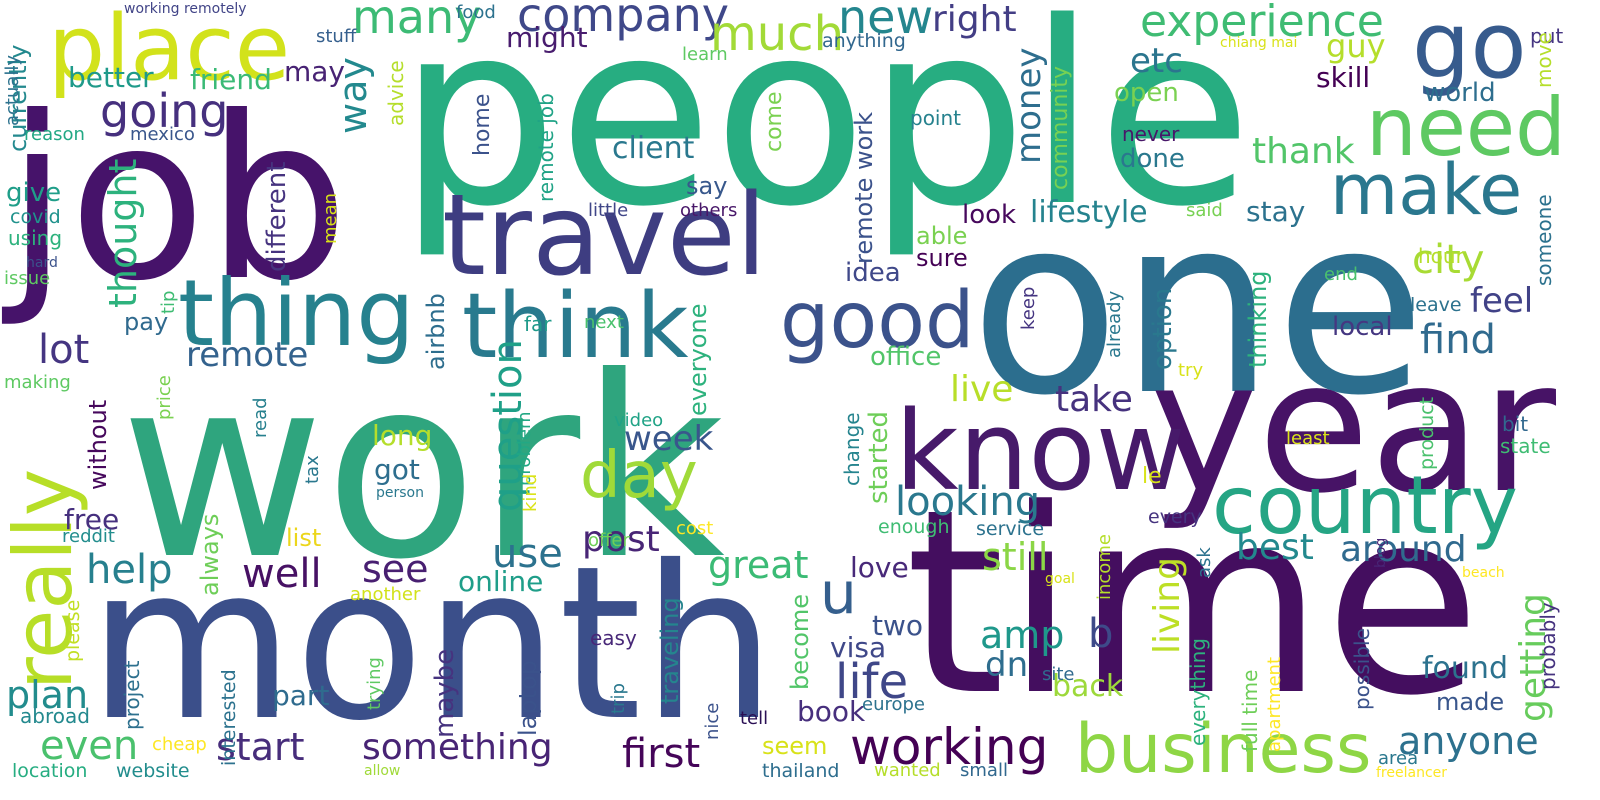 The image size is (1600, 800). I want to click on word: ask, so click(1204, 562).